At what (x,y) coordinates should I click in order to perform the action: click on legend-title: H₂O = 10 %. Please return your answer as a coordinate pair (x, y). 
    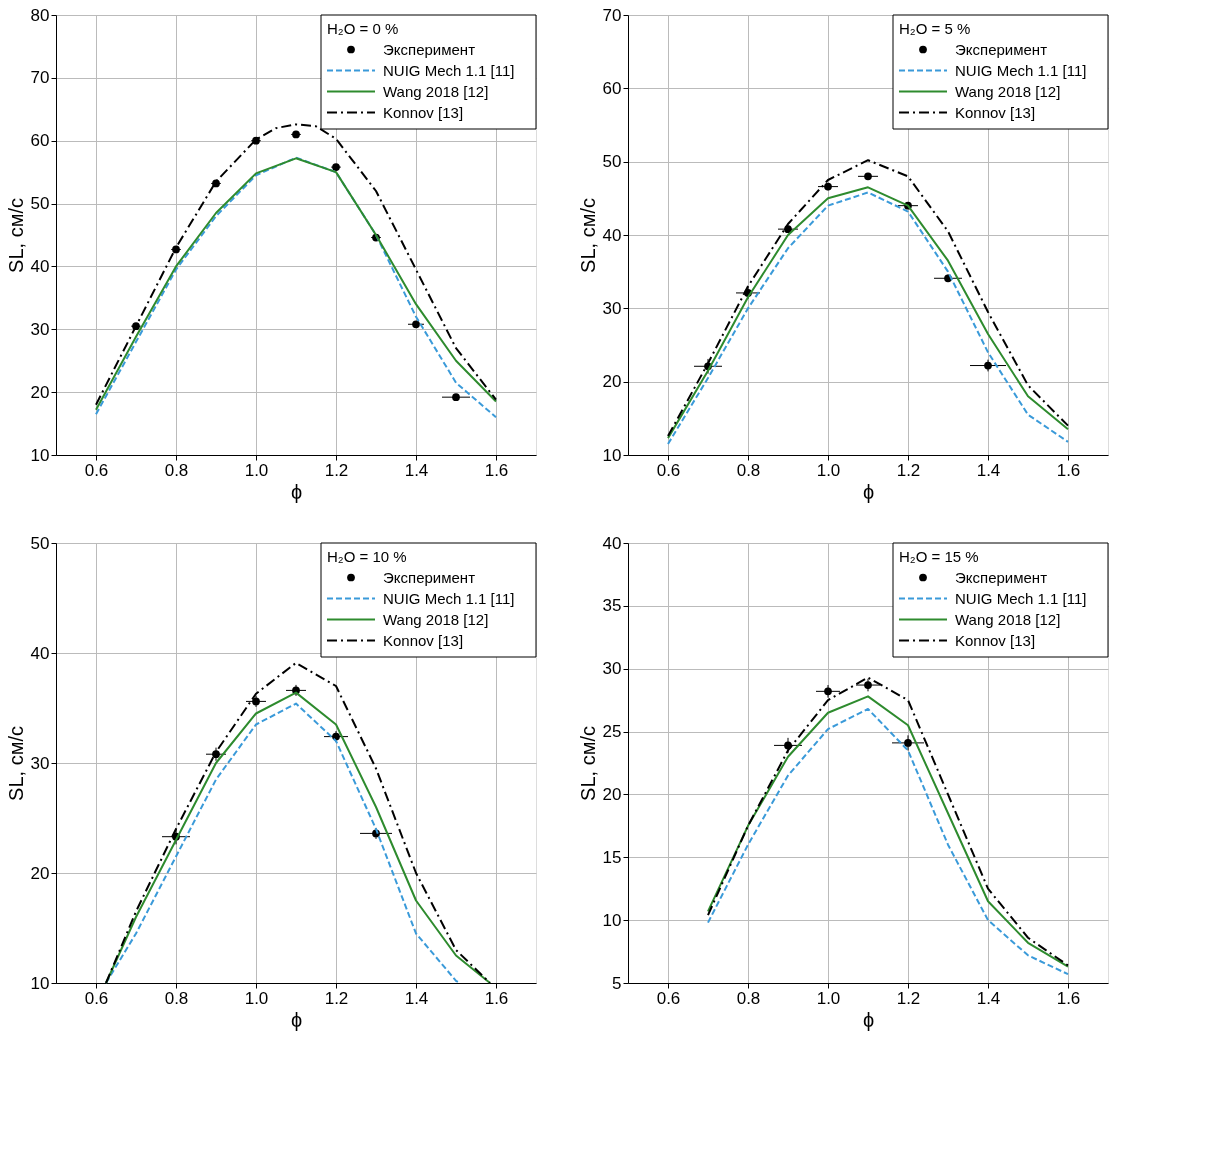
    Looking at the image, I should click on (367, 556).